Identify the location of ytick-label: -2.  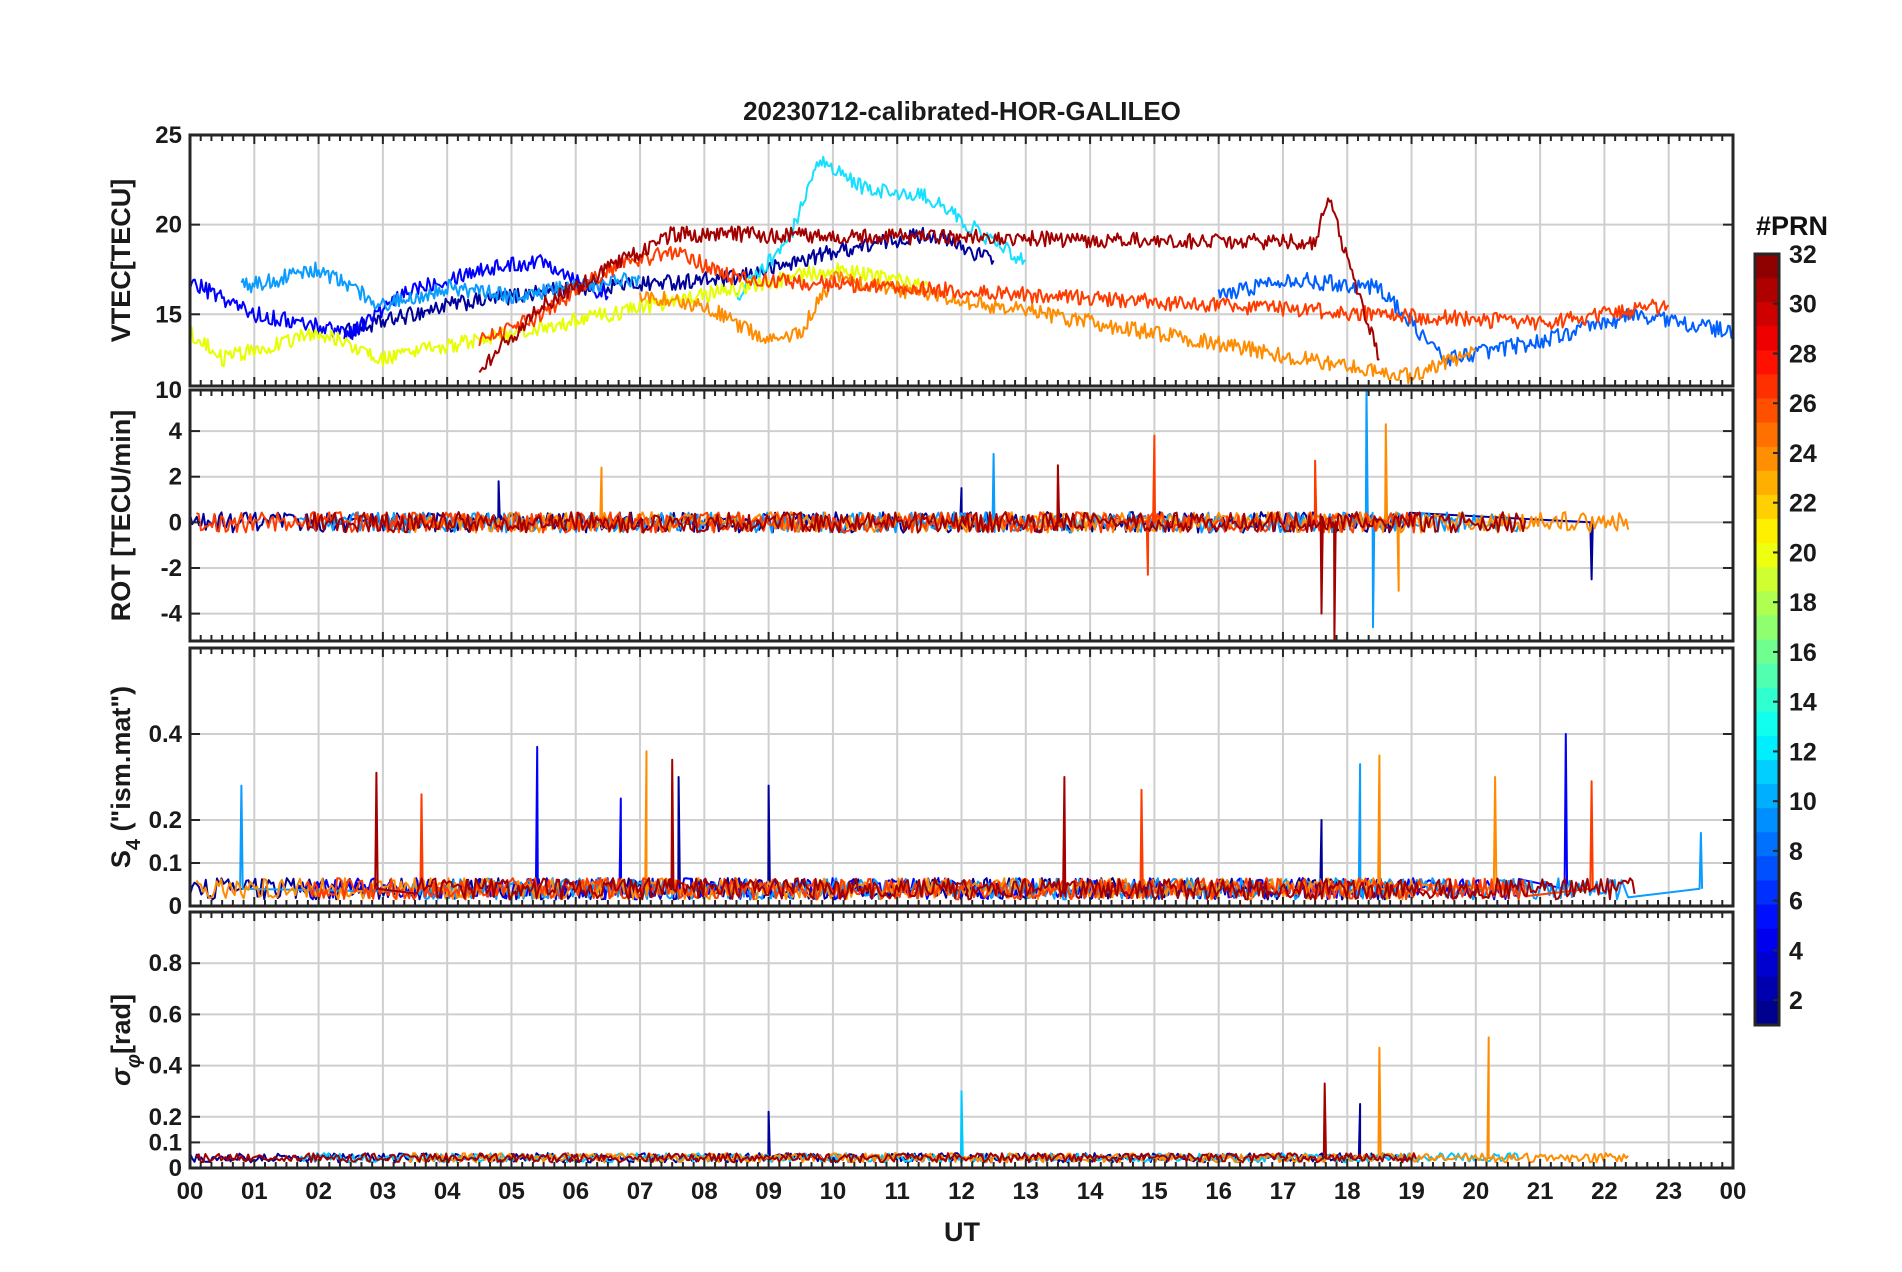
(171, 568).